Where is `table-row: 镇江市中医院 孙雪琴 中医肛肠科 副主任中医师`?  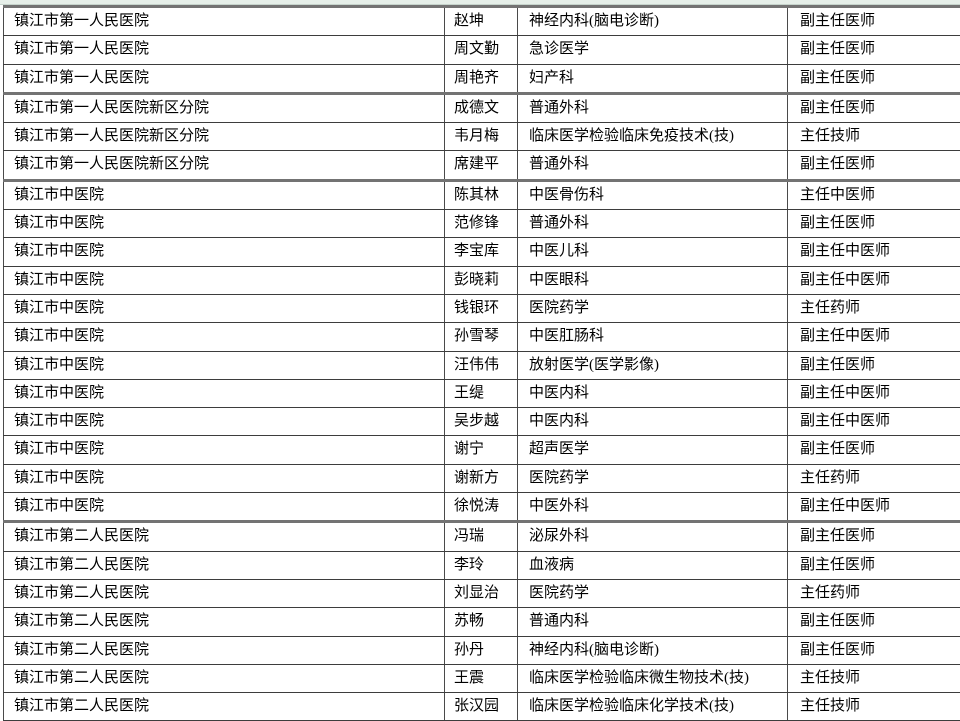 table-row: 镇江市中医院 孙雪琴 中医肛肠科 副主任中医师 is located at coordinates (481, 337).